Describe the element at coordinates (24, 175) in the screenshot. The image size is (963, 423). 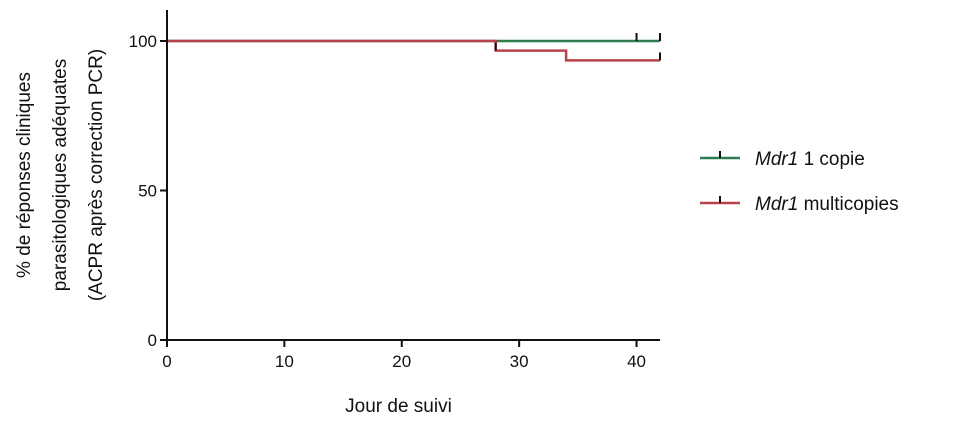
I see `y-axis-title-line-1: % de réponses cliniques` at that location.